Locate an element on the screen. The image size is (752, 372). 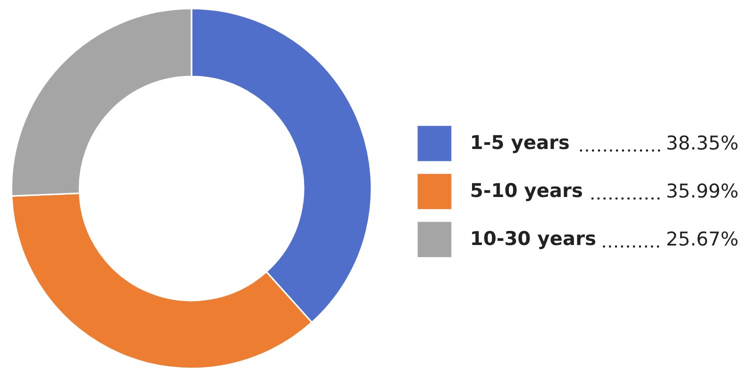
legend-label: 10-30 years is located at coordinates (533, 239).